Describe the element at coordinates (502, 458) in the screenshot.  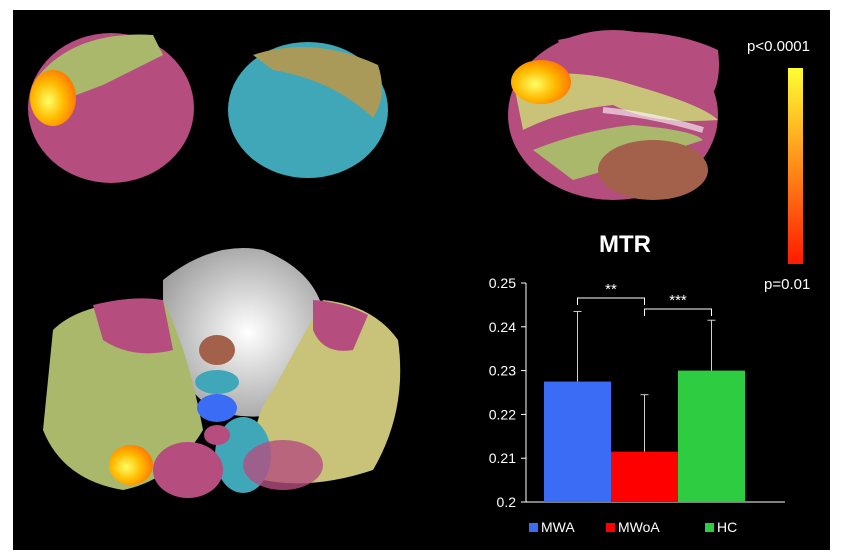
I see `y-tick-label: 0.21` at that location.